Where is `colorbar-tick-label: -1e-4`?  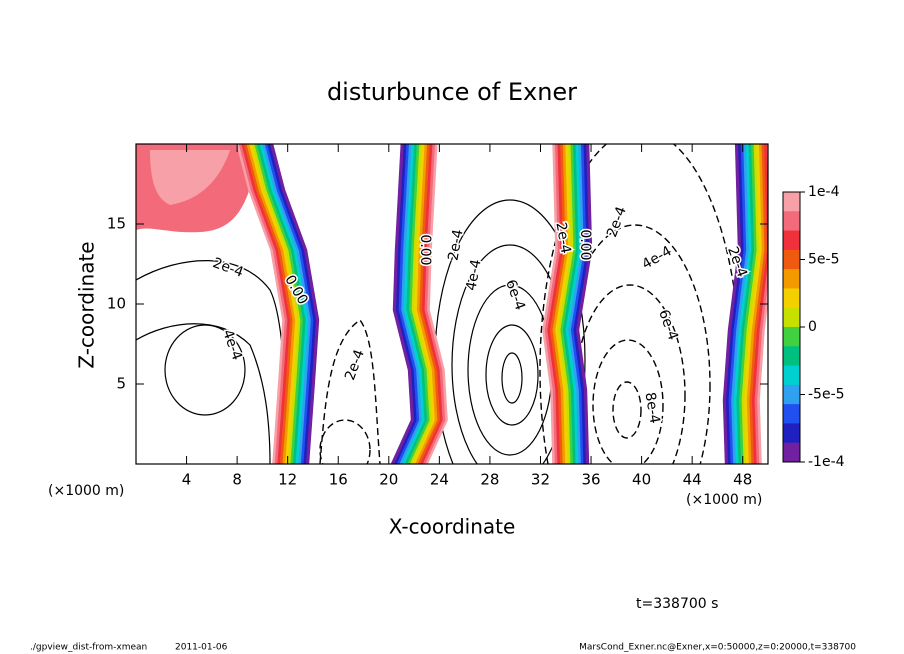
colorbar-tick-label: -1e-4 is located at coordinates (826, 462).